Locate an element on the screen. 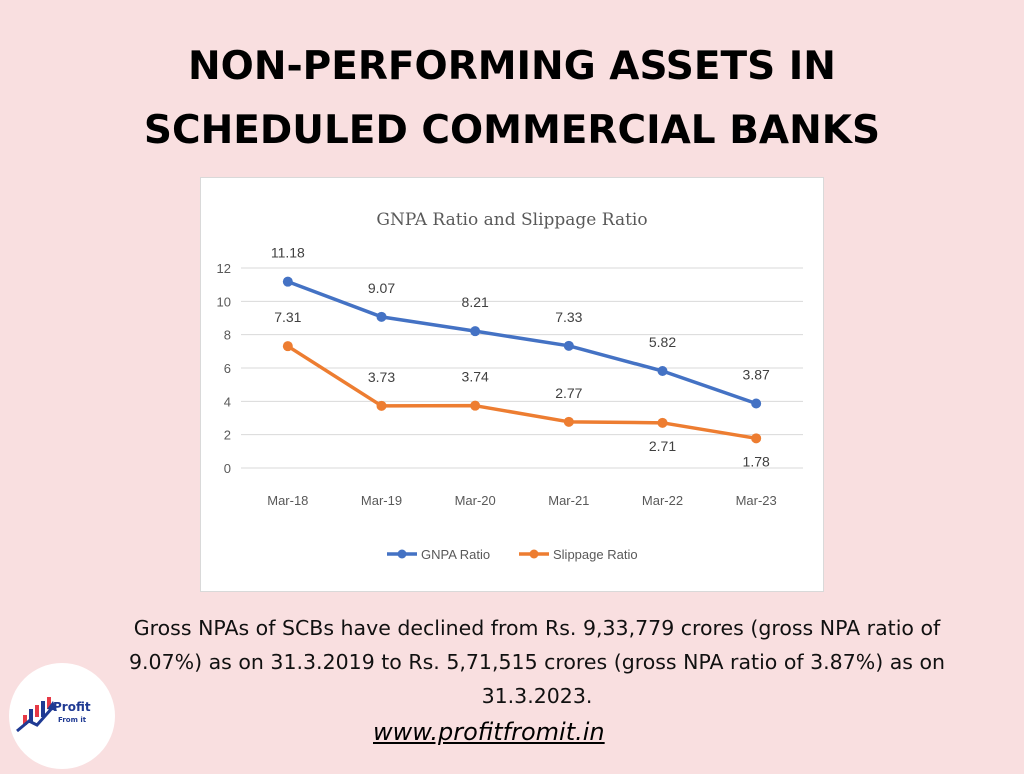 This screenshot has width=1024, height=774. page-title-line1: NON-PERFORMING ASSETS IN is located at coordinates (512, 66).